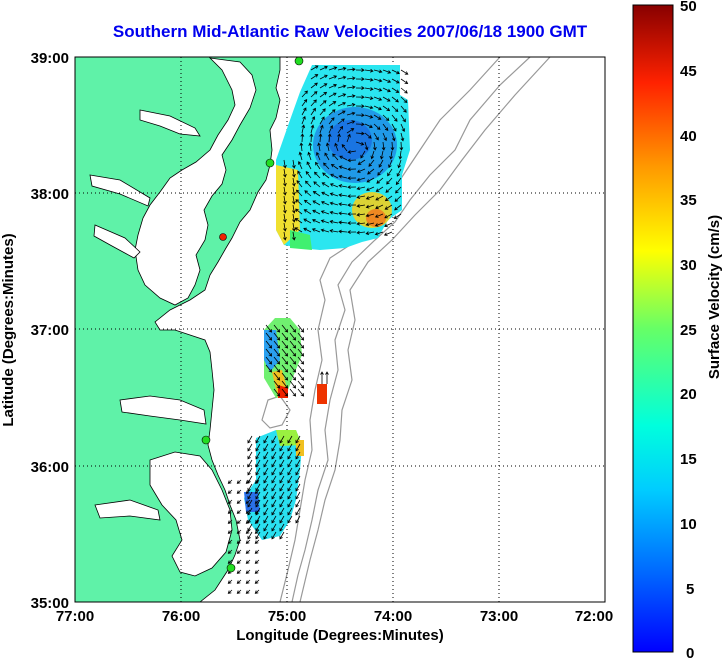  What do you see at coordinates (653, 328) in the screenshot?
I see `colorbar-gradient` at bounding box center [653, 328].